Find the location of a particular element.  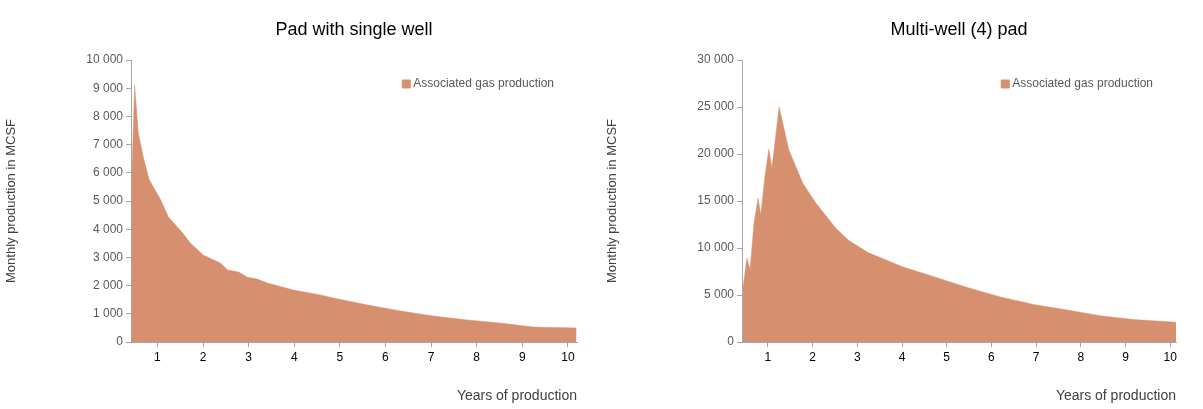

y-tick-label: 1 000 is located at coordinates (108, 313).